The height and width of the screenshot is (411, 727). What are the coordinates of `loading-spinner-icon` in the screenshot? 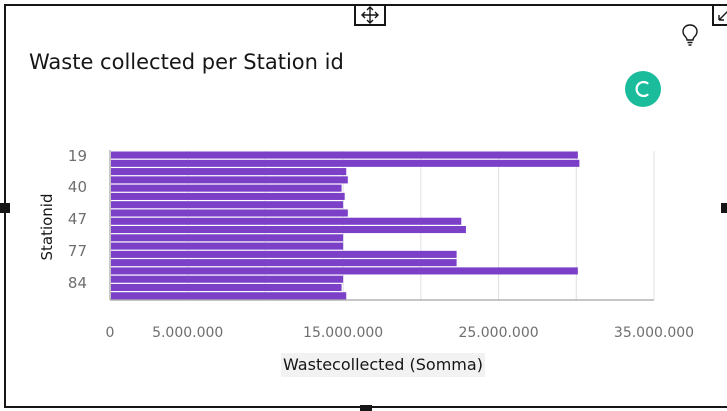 It's located at (642, 89).